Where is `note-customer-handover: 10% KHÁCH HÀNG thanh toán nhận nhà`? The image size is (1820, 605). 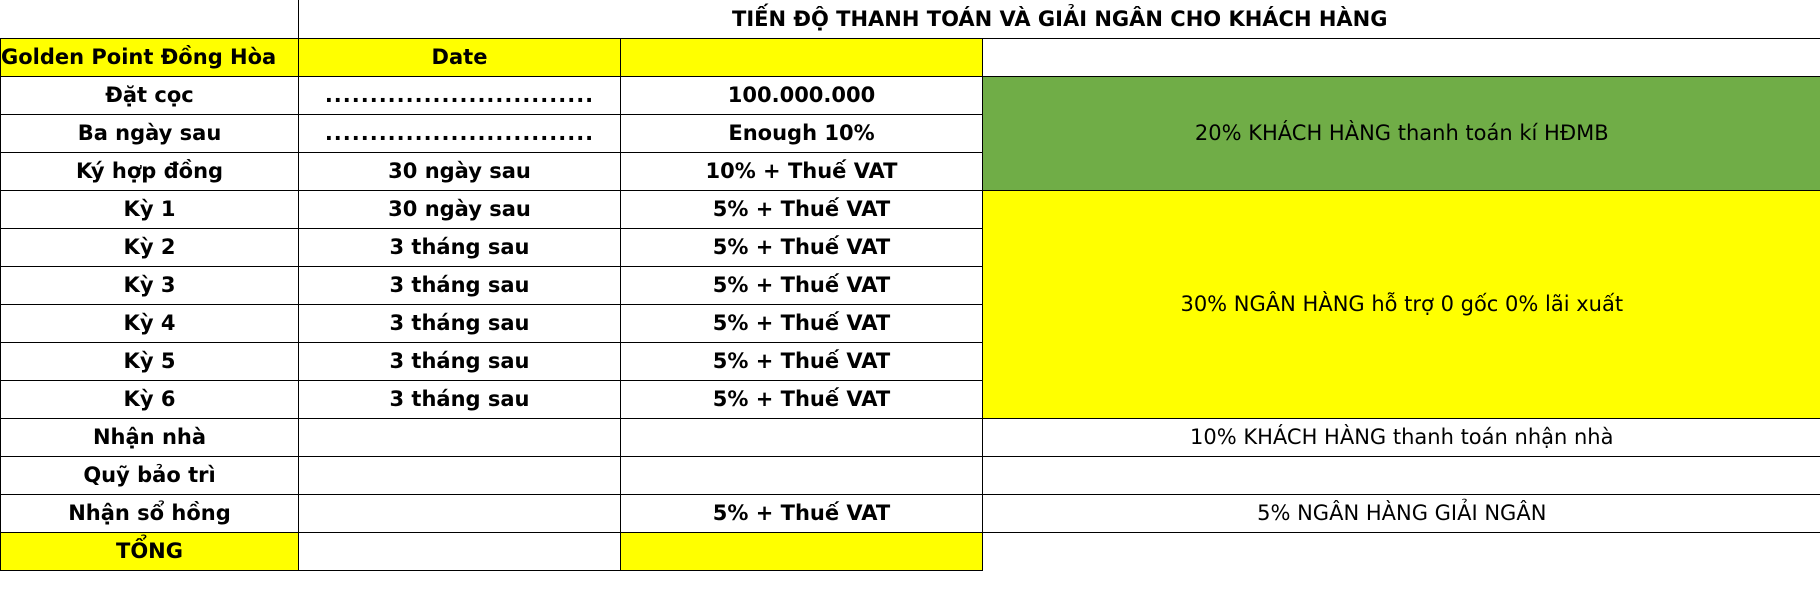
note-customer-handover: 10% KHÁCH HÀNG thanh toán nhận nhà is located at coordinates (1400, 437).